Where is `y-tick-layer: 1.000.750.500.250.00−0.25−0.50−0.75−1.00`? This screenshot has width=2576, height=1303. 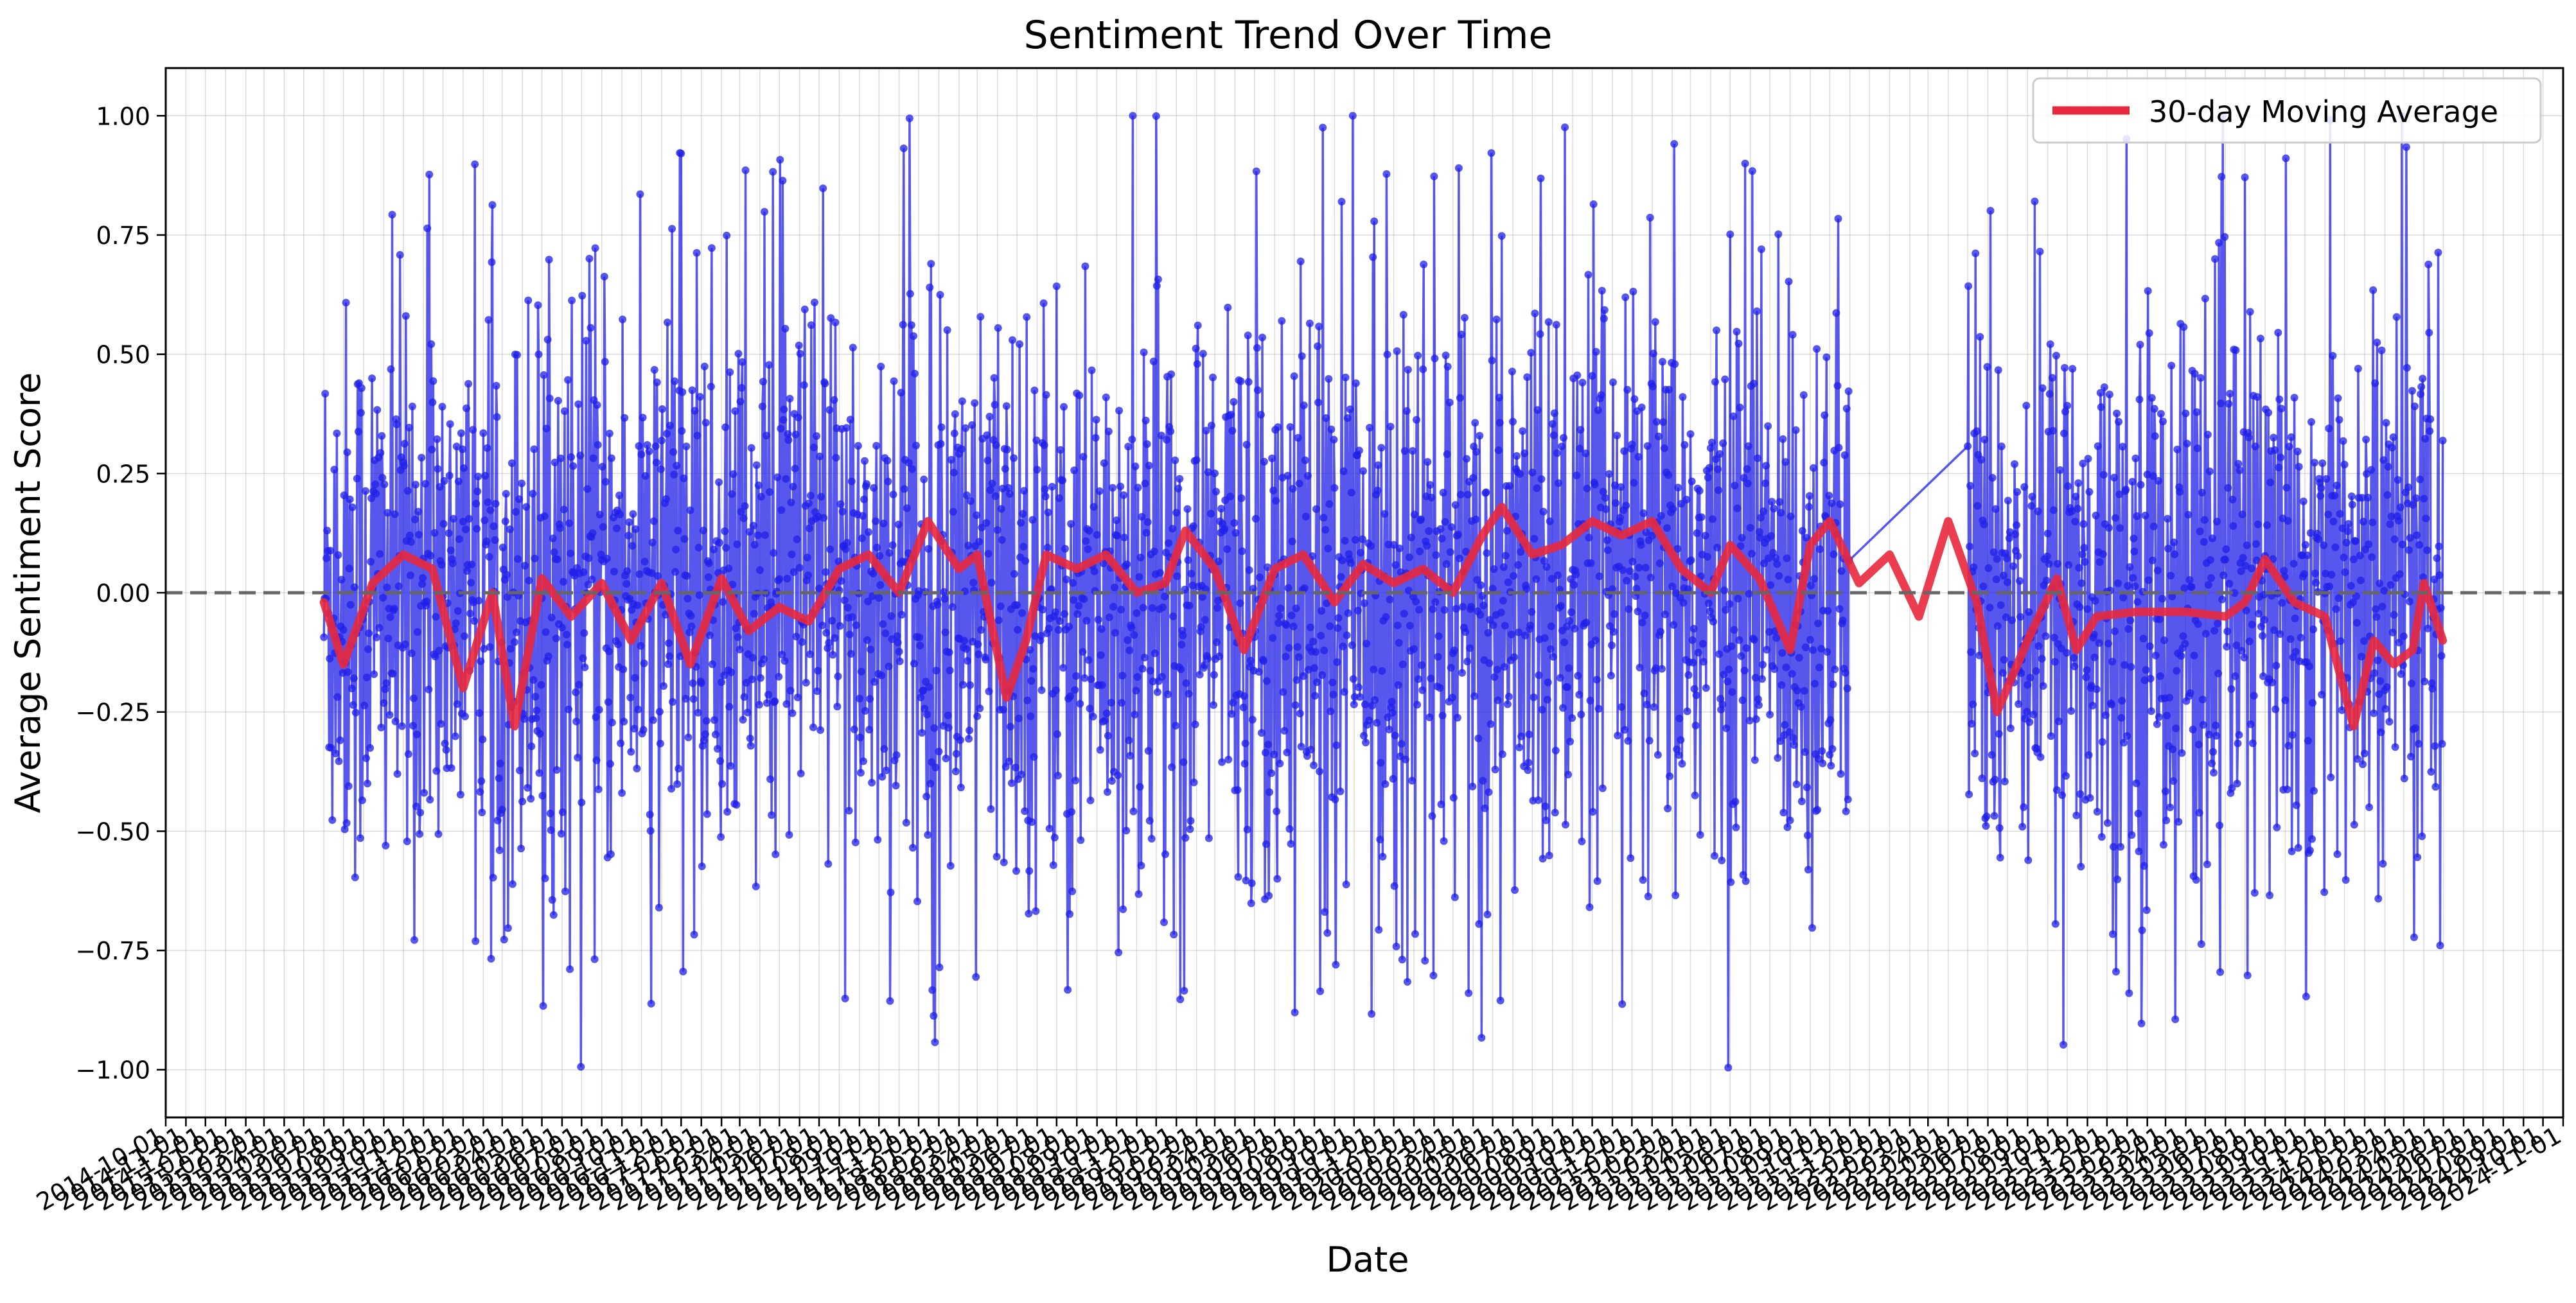 y-tick-layer: 1.000.750.500.250.00−0.25−0.50−0.75−1.00 is located at coordinates (121, 593).